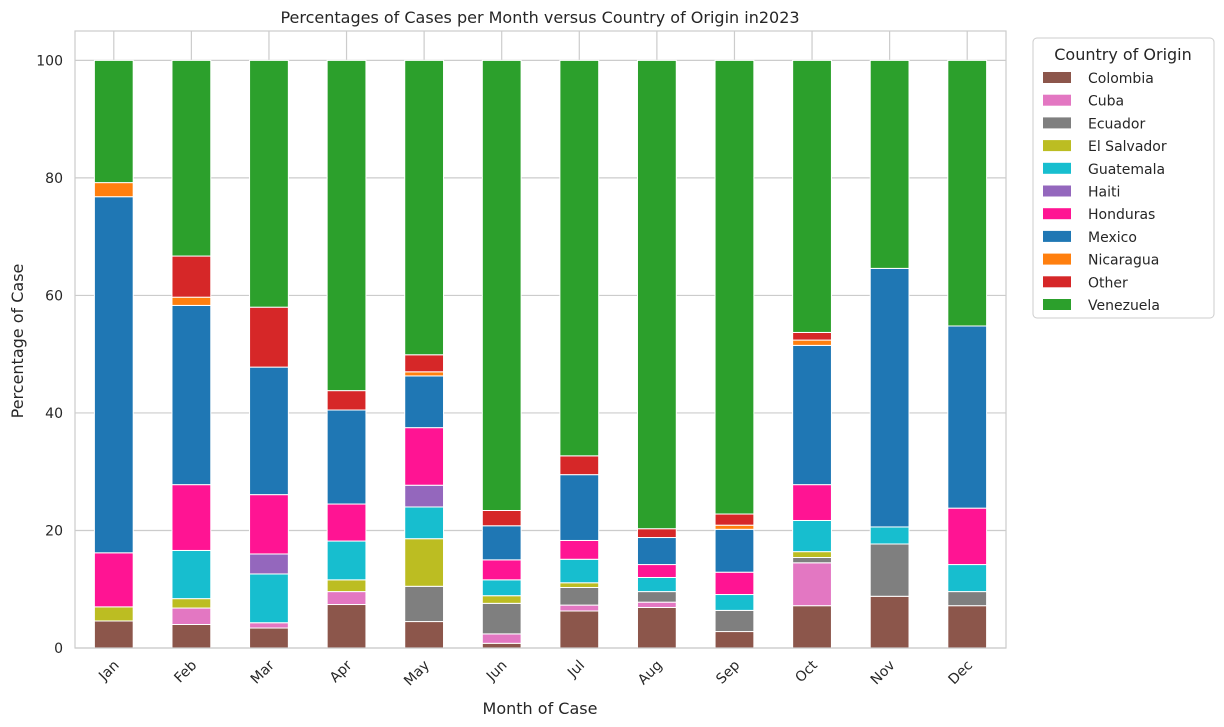  What do you see at coordinates (1121, 215) in the screenshot?
I see `legend-label: Honduras` at bounding box center [1121, 215].